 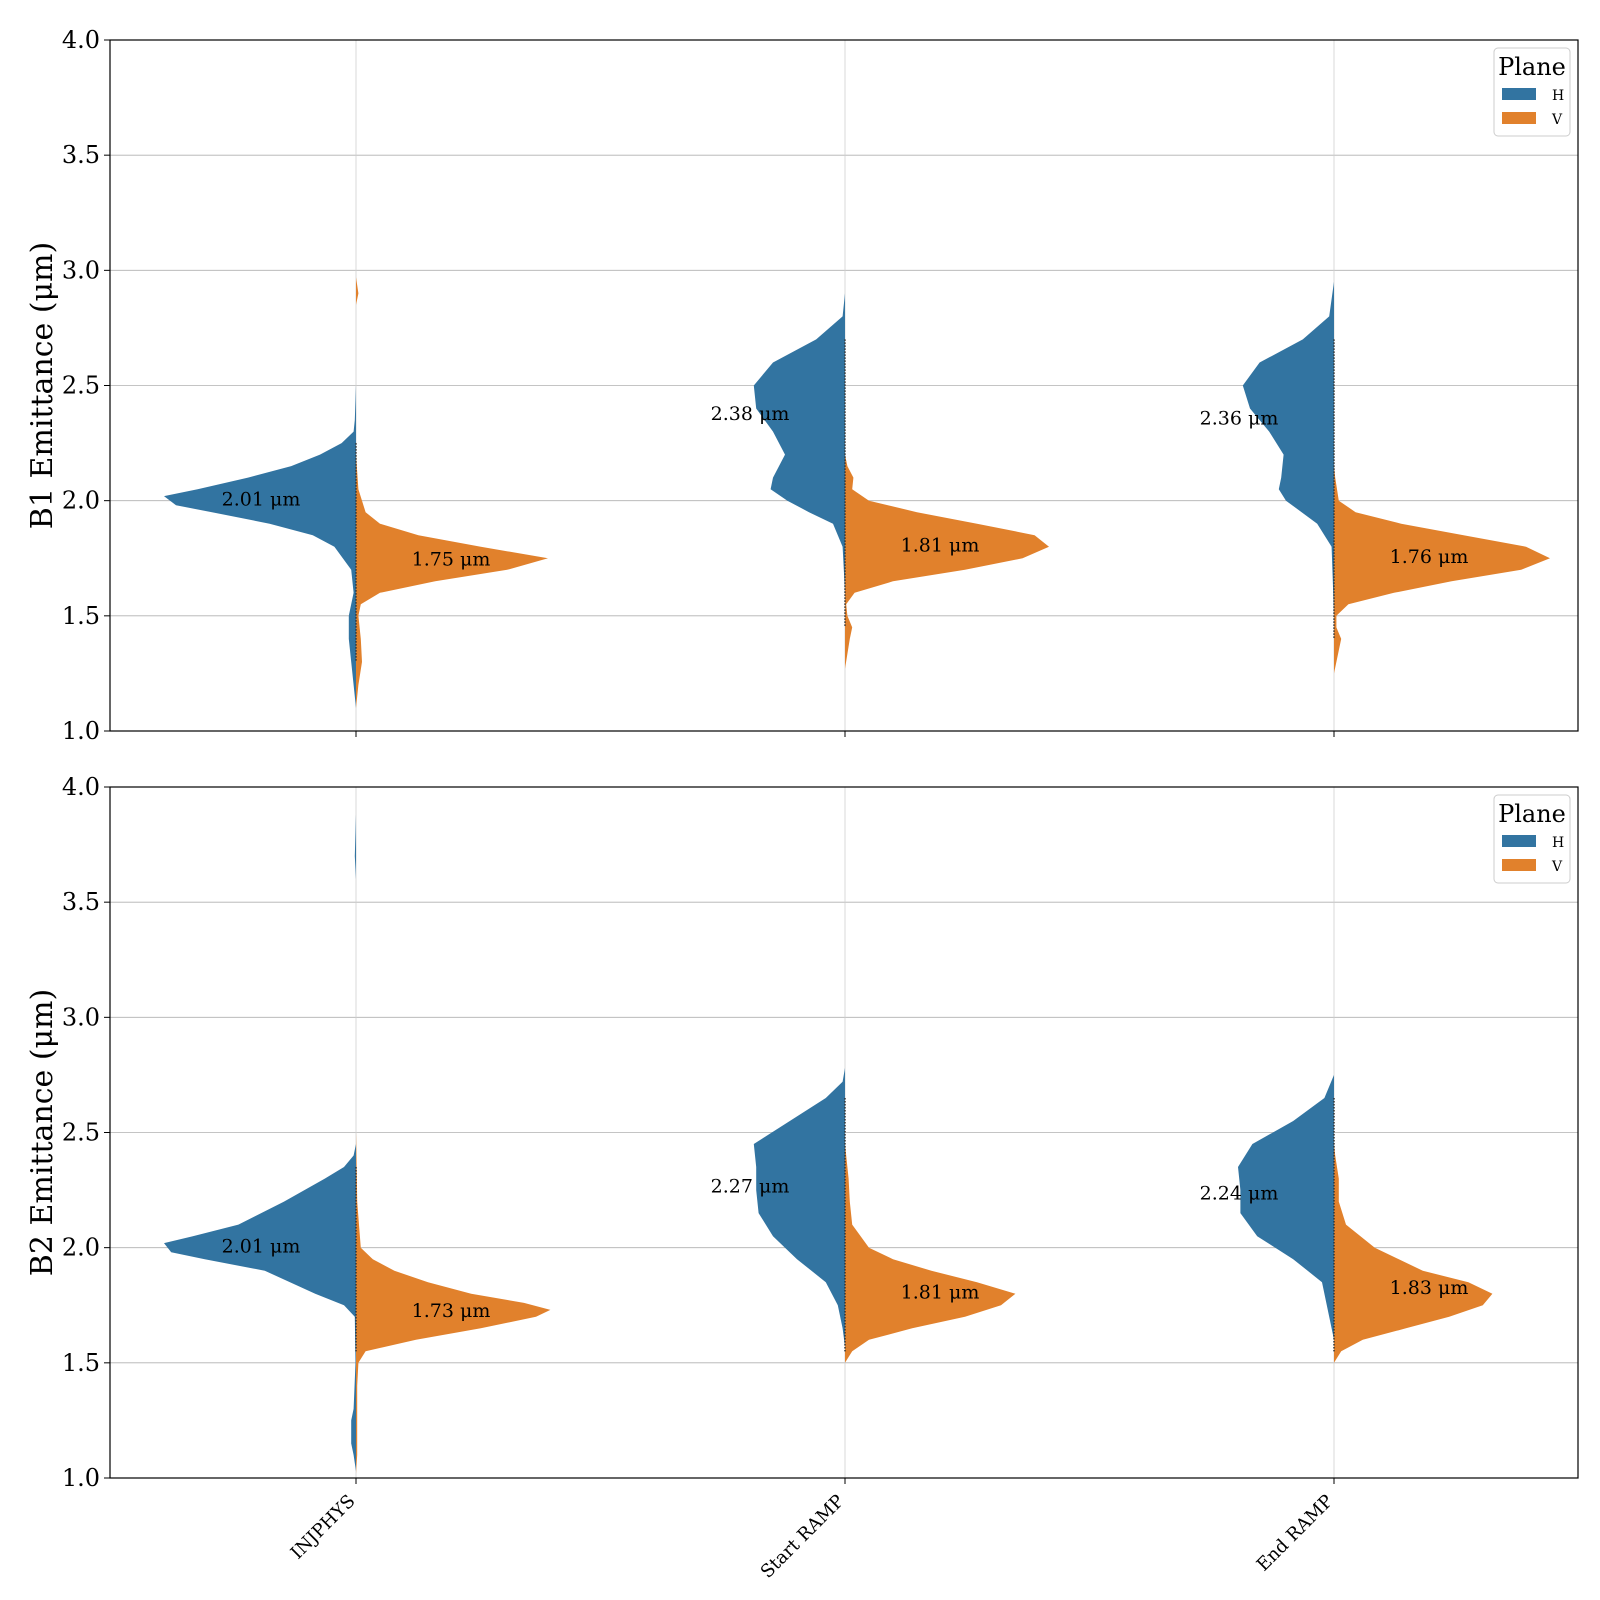 What do you see at coordinates (1429, 557) in the screenshot?
I see `median-annotation-v: 1.76 μm` at bounding box center [1429, 557].